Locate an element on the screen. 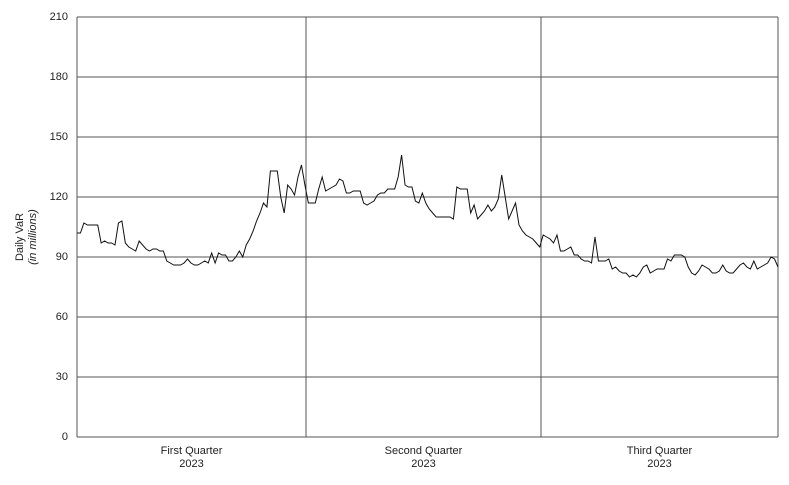 This screenshot has height=485, width=789. y-tick-label: 210 is located at coordinates (59, 17).